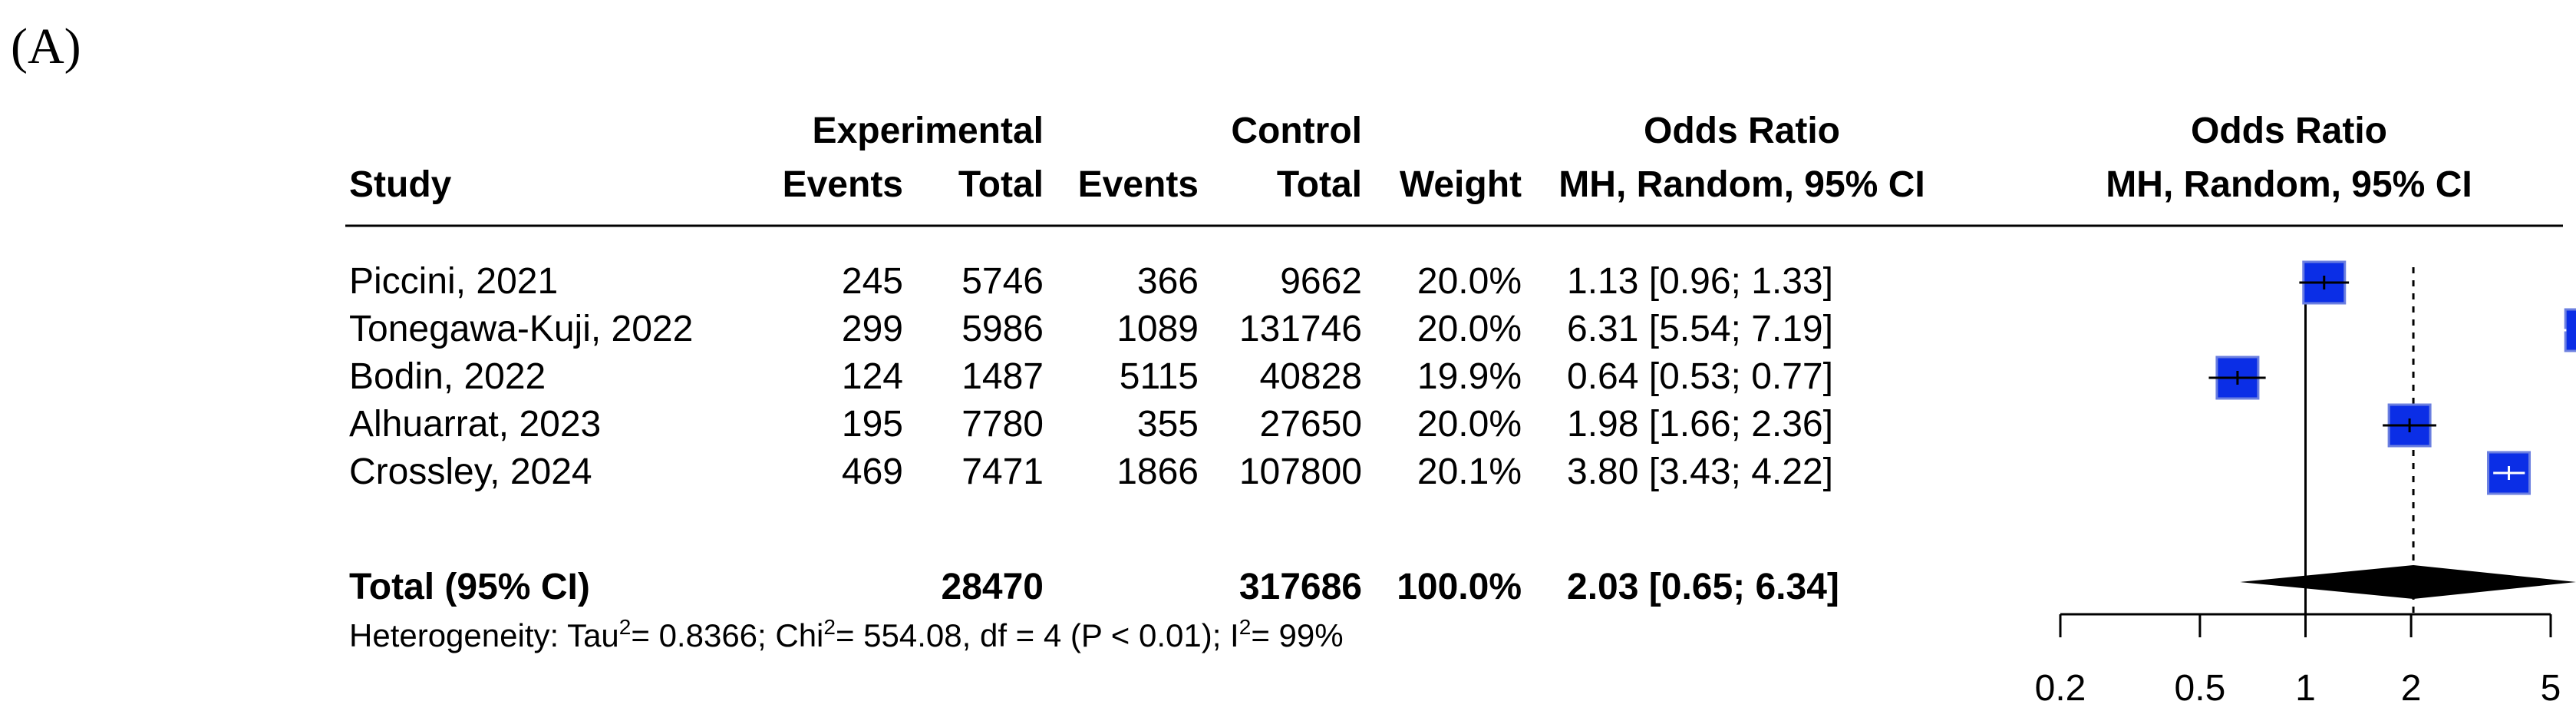 This screenshot has width=2576, height=721. I want to click on total-exp-total: 28470, so click(993, 587).